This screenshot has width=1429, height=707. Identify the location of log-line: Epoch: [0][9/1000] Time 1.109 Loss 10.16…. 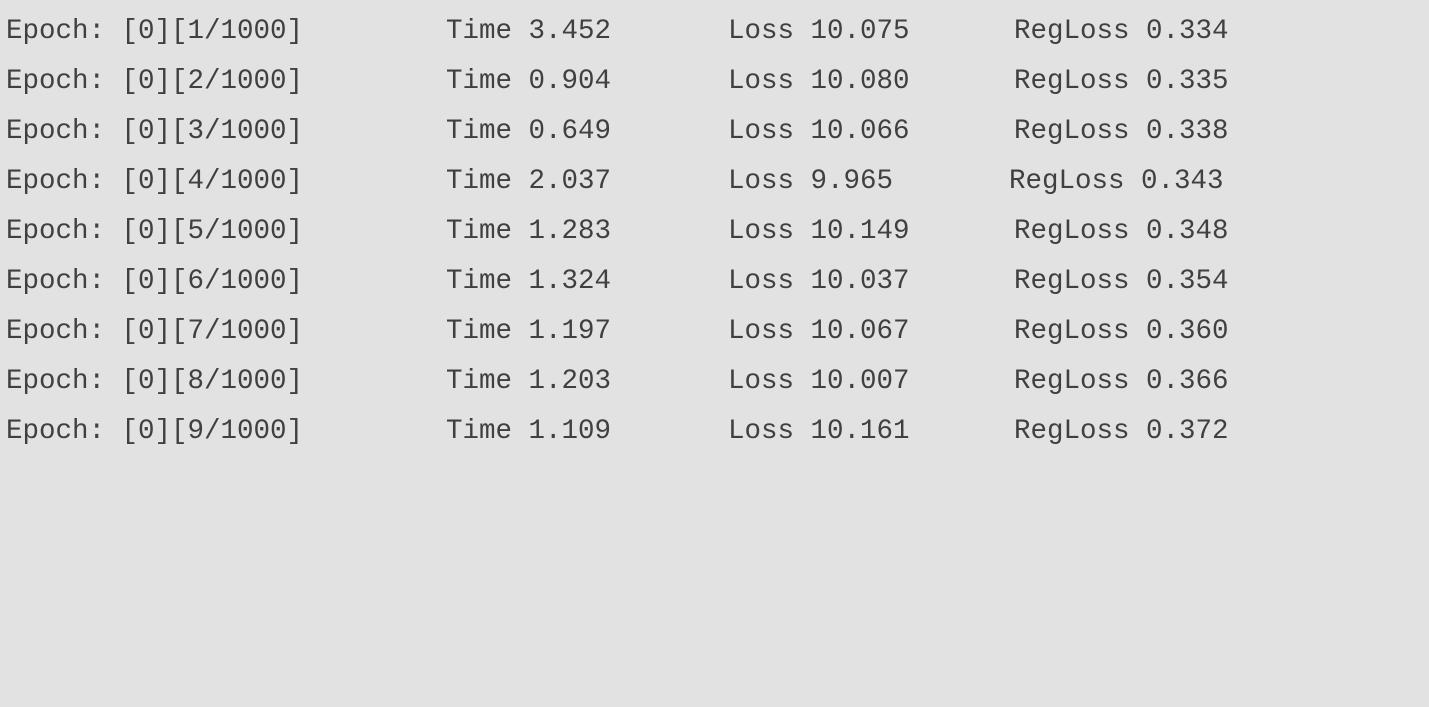
(714, 432).